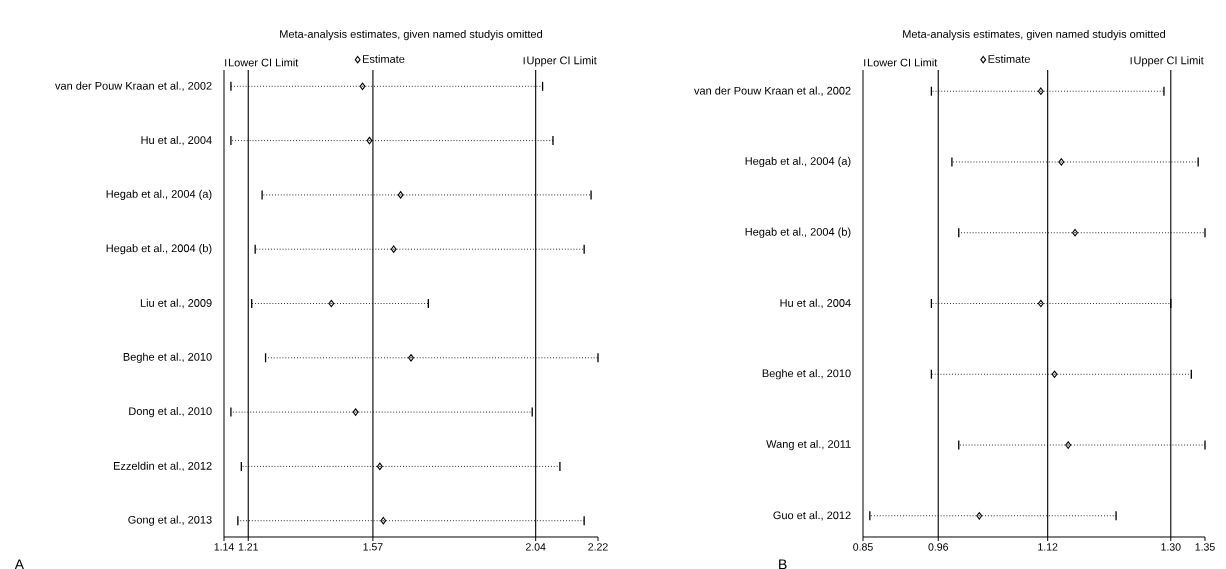 The image size is (1226, 569). I want to click on text: B, so click(783, 564).